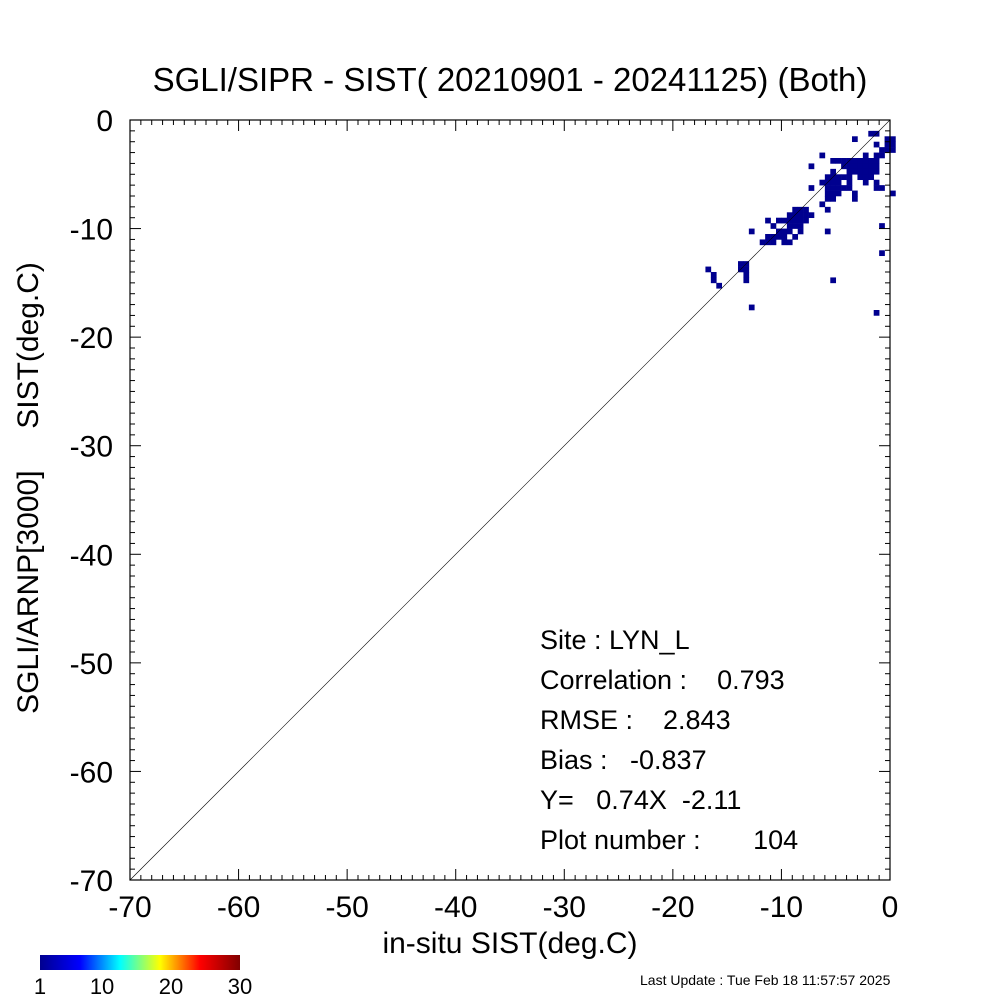 This screenshot has height=1000, width=1000. I want to click on stat-bias: Bias : -0.837, so click(623, 760).